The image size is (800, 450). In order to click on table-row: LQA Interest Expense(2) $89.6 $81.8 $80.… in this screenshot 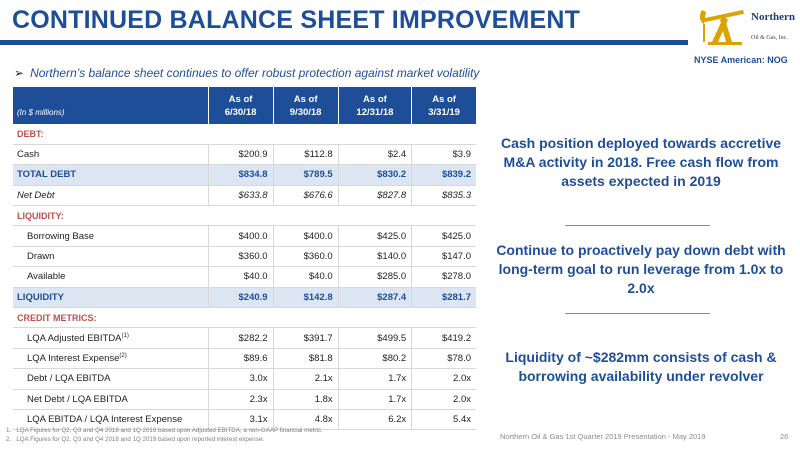, I will do `click(244, 359)`.